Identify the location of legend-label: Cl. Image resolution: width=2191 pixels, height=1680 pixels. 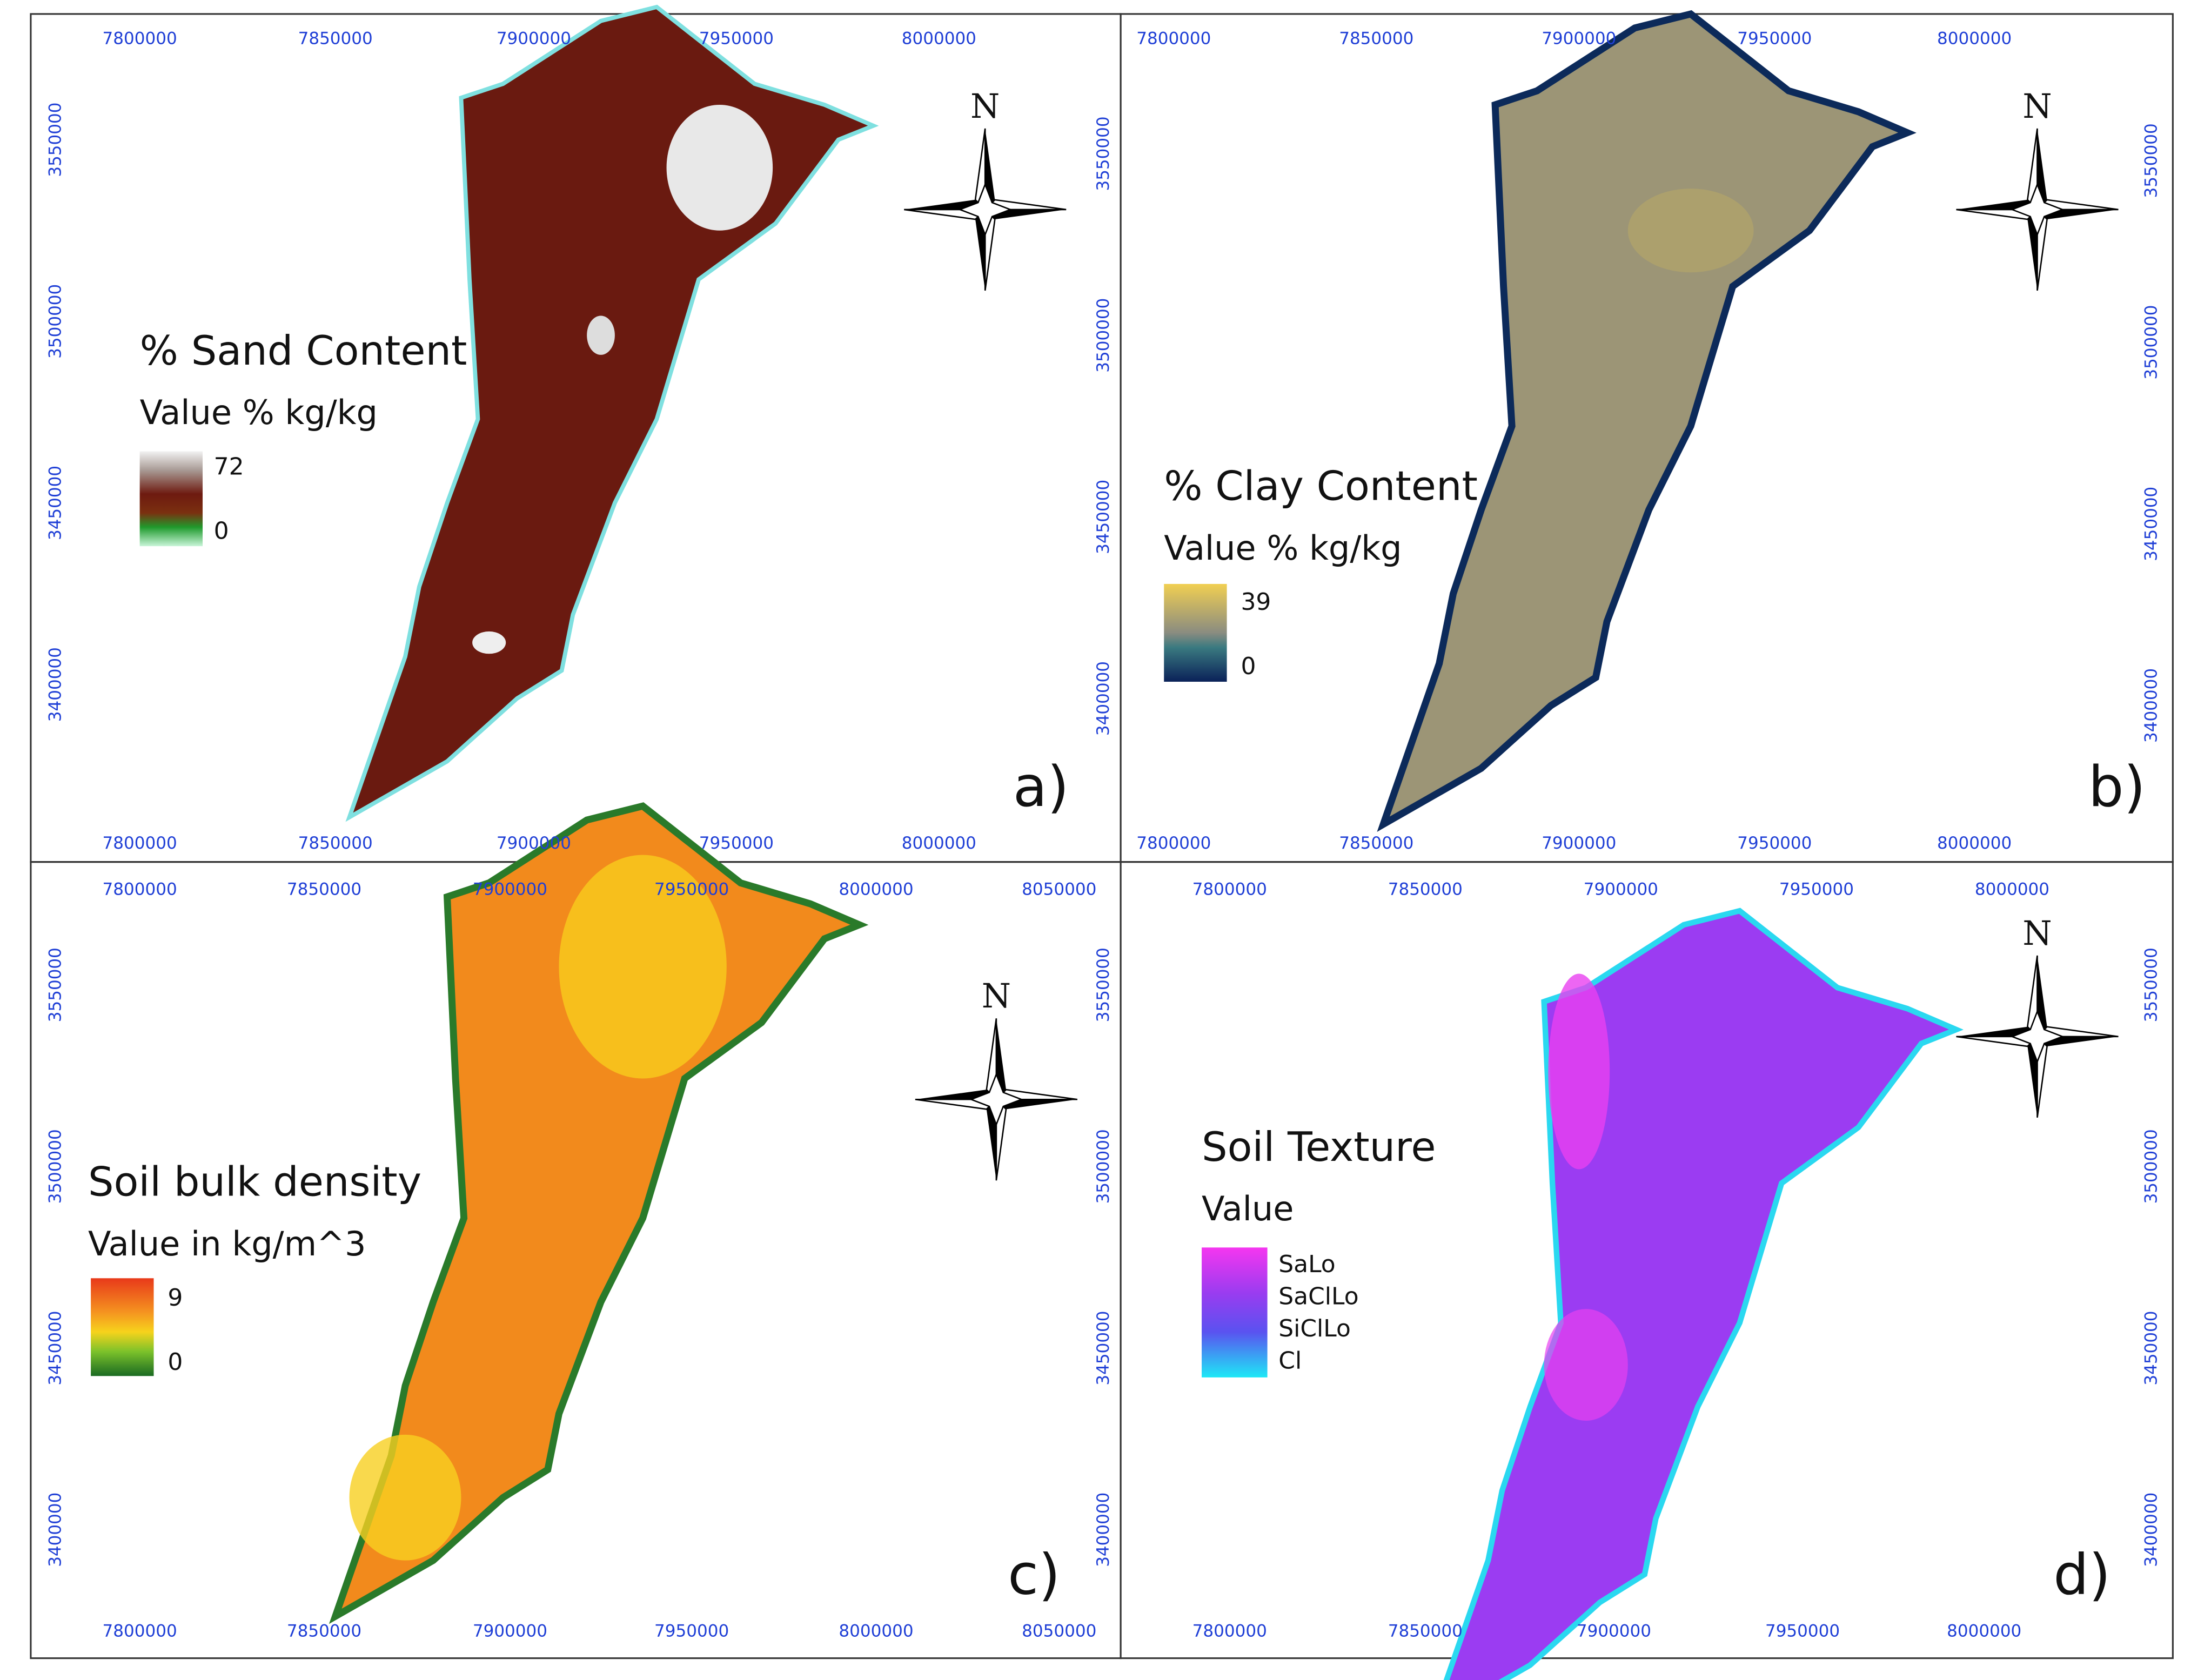
(1290, 1361).